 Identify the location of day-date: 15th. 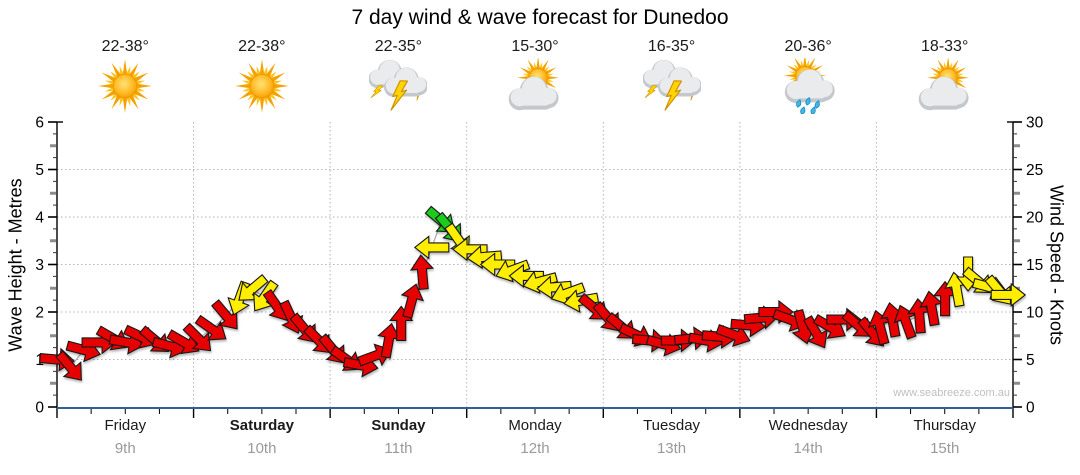
(945, 448).